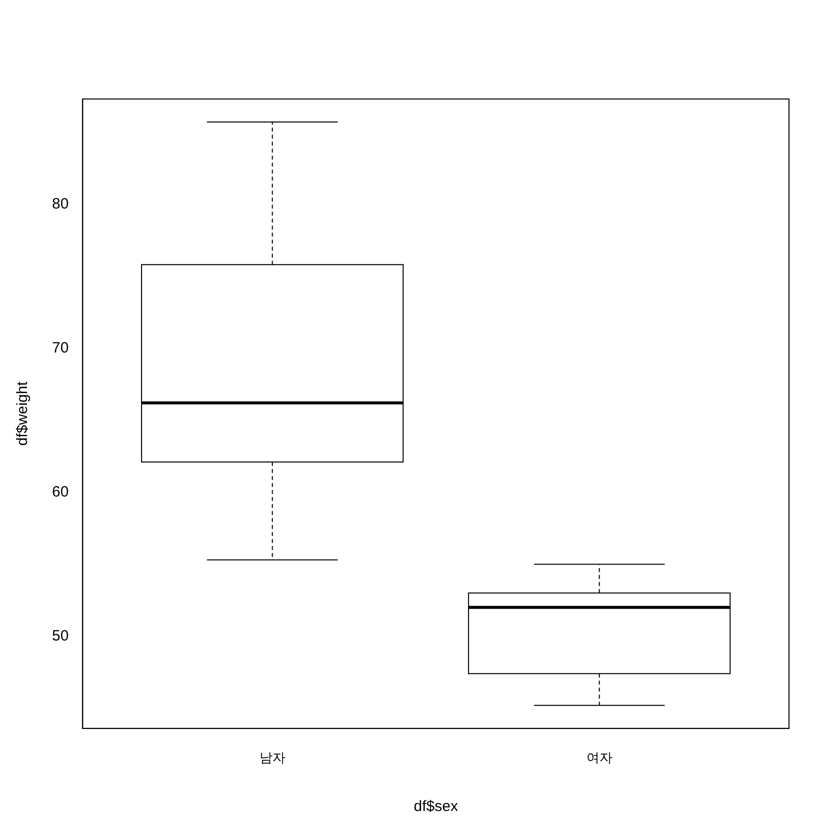 The image size is (840, 840). Describe the element at coordinates (60, 203) in the screenshot. I see `y-tick-label: 80` at that location.